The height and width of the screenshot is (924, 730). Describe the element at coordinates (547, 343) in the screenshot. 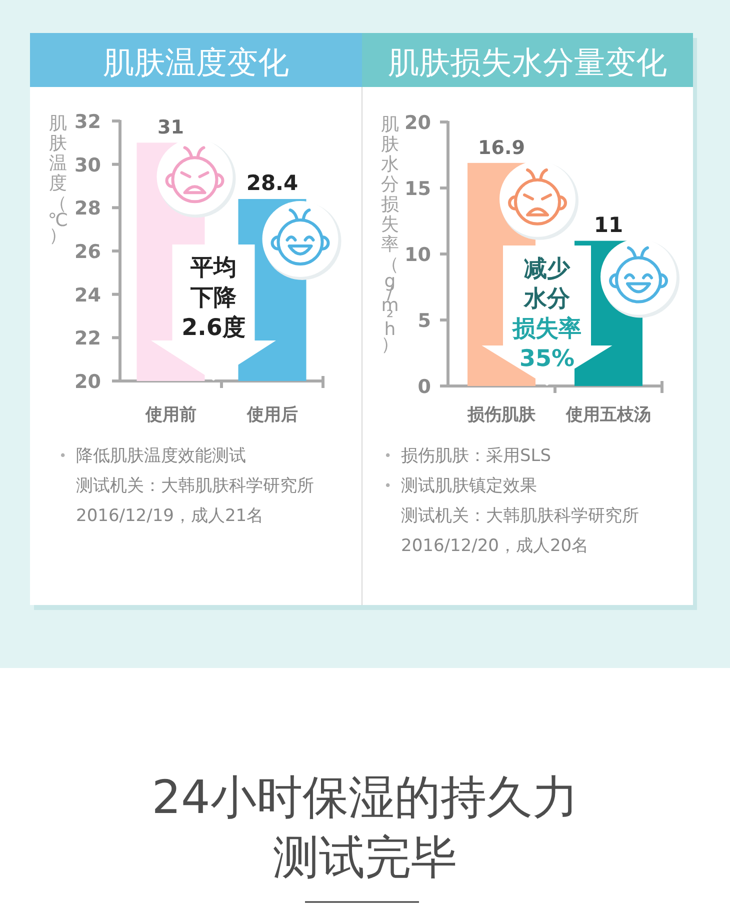

I see `annotation: 损失率35%` at that location.